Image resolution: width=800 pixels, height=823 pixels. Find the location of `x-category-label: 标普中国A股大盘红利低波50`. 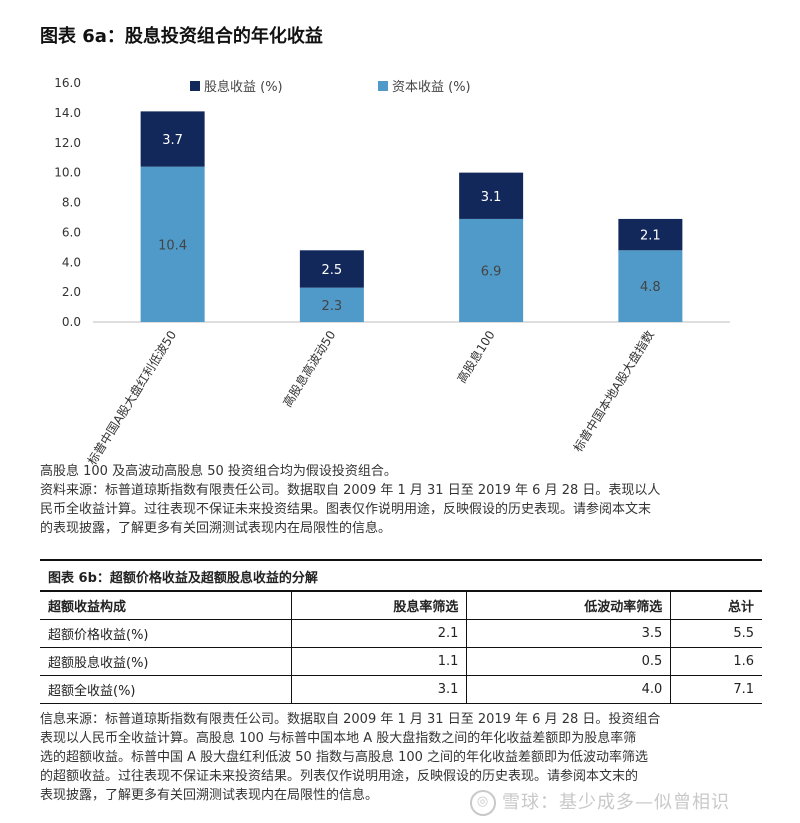

x-category-label: 标普中国A股大盘红利低波50 is located at coordinates (131, 398).